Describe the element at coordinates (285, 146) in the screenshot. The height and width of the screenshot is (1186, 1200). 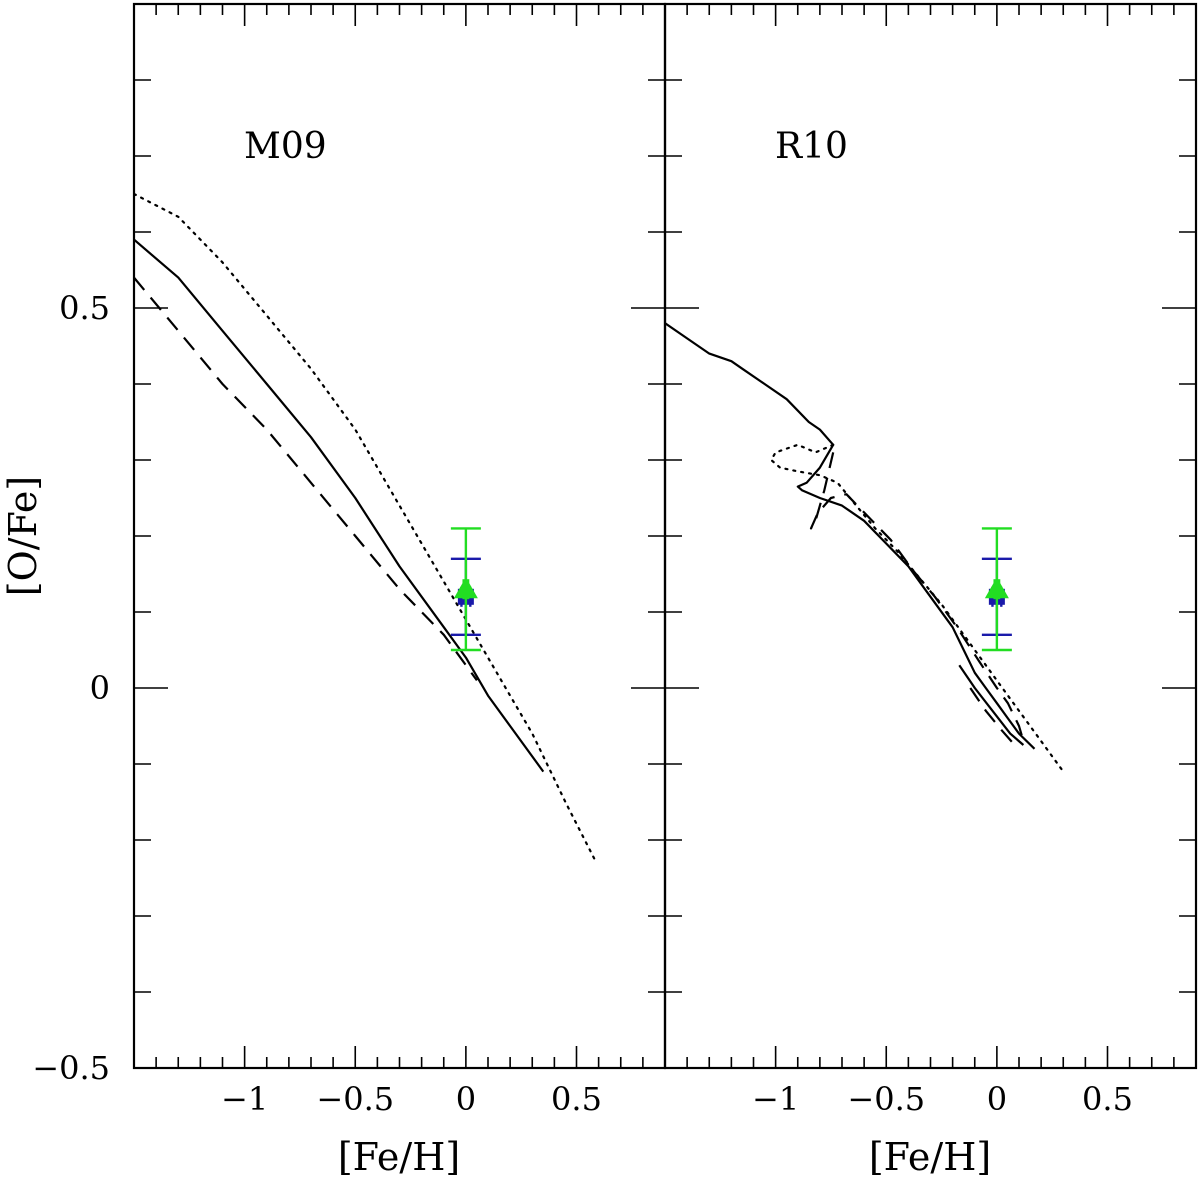
I see `panel-m09-label: M09` at that location.